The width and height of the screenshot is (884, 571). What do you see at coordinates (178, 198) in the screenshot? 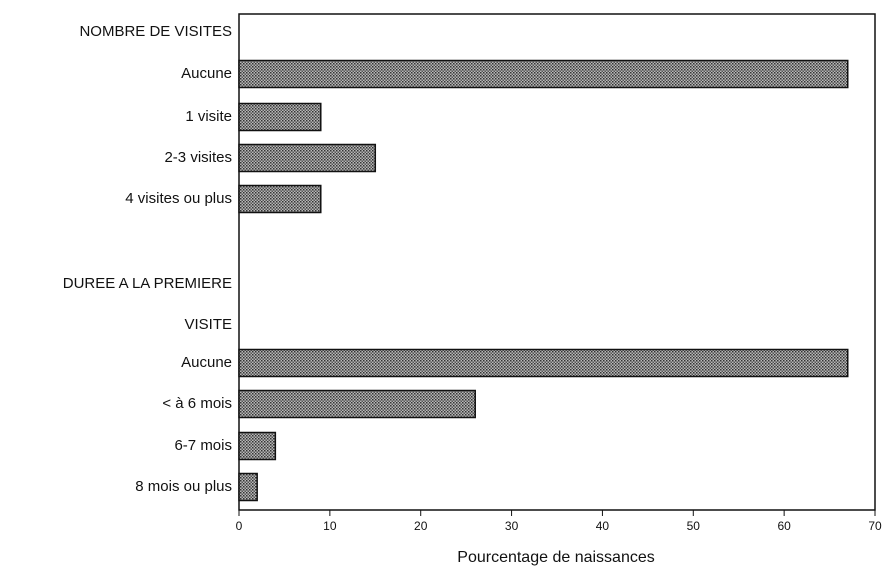
I see `category-label: 4 visites ou plus` at bounding box center [178, 198].